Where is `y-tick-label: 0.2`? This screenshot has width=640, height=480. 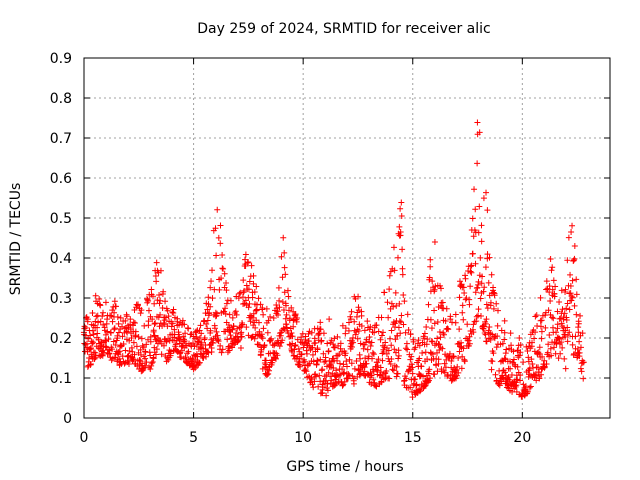
y-tick-label: 0.2 is located at coordinates (61, 339).